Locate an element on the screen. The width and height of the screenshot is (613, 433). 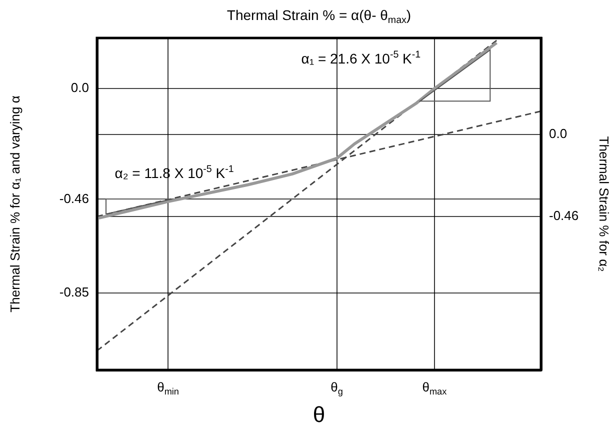
y2-tick-label: 0.0 is located at coordinates (558, 133).